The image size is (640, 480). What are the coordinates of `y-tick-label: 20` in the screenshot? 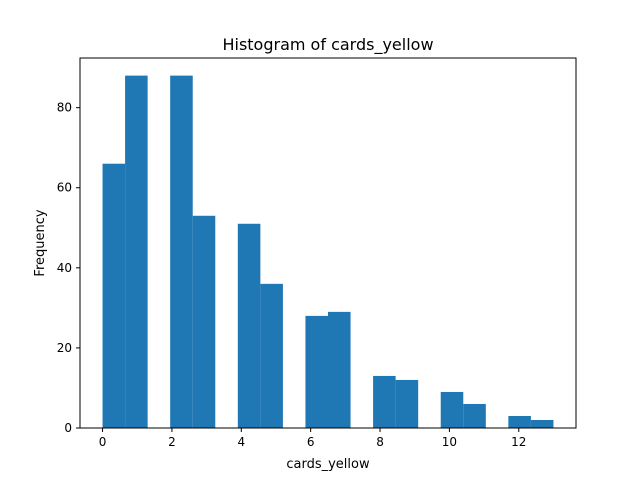 It's located at (64, 348).